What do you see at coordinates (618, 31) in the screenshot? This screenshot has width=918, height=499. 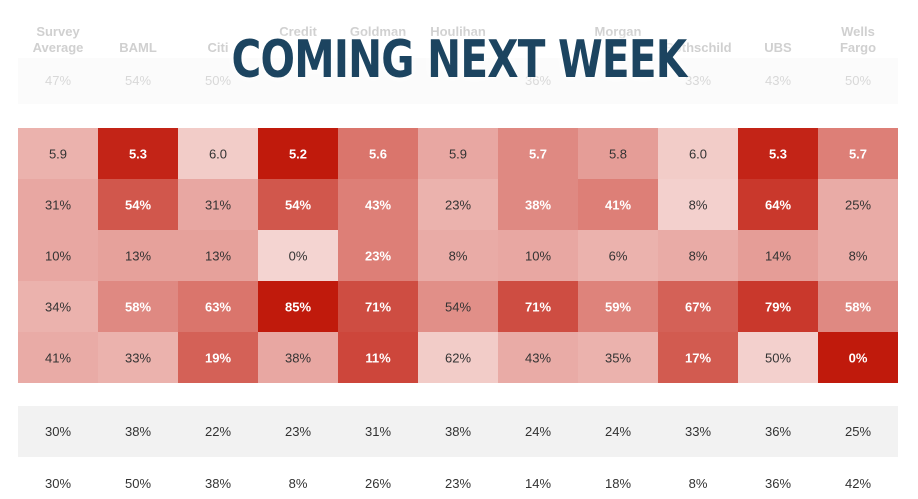 I see `column-header: Morgan` at bounding box center [618, 31].